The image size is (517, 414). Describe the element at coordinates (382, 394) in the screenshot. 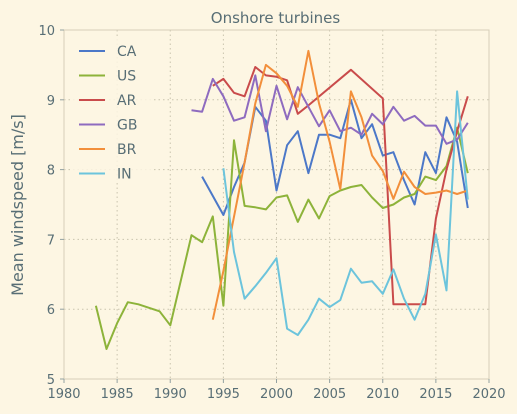

I see `x-tick-label: 2010` at that location.